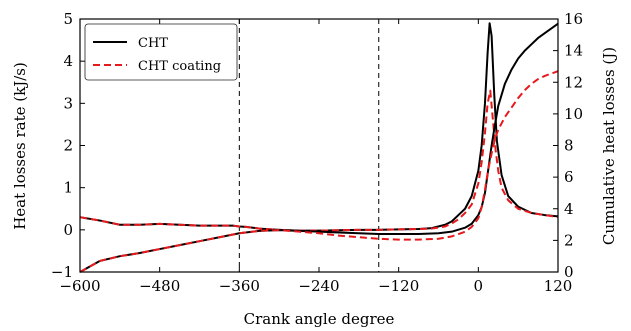  Describe the element at coordinates (573, 19) in the screenshot. I see `y-right-tick-label: 16` at that location.